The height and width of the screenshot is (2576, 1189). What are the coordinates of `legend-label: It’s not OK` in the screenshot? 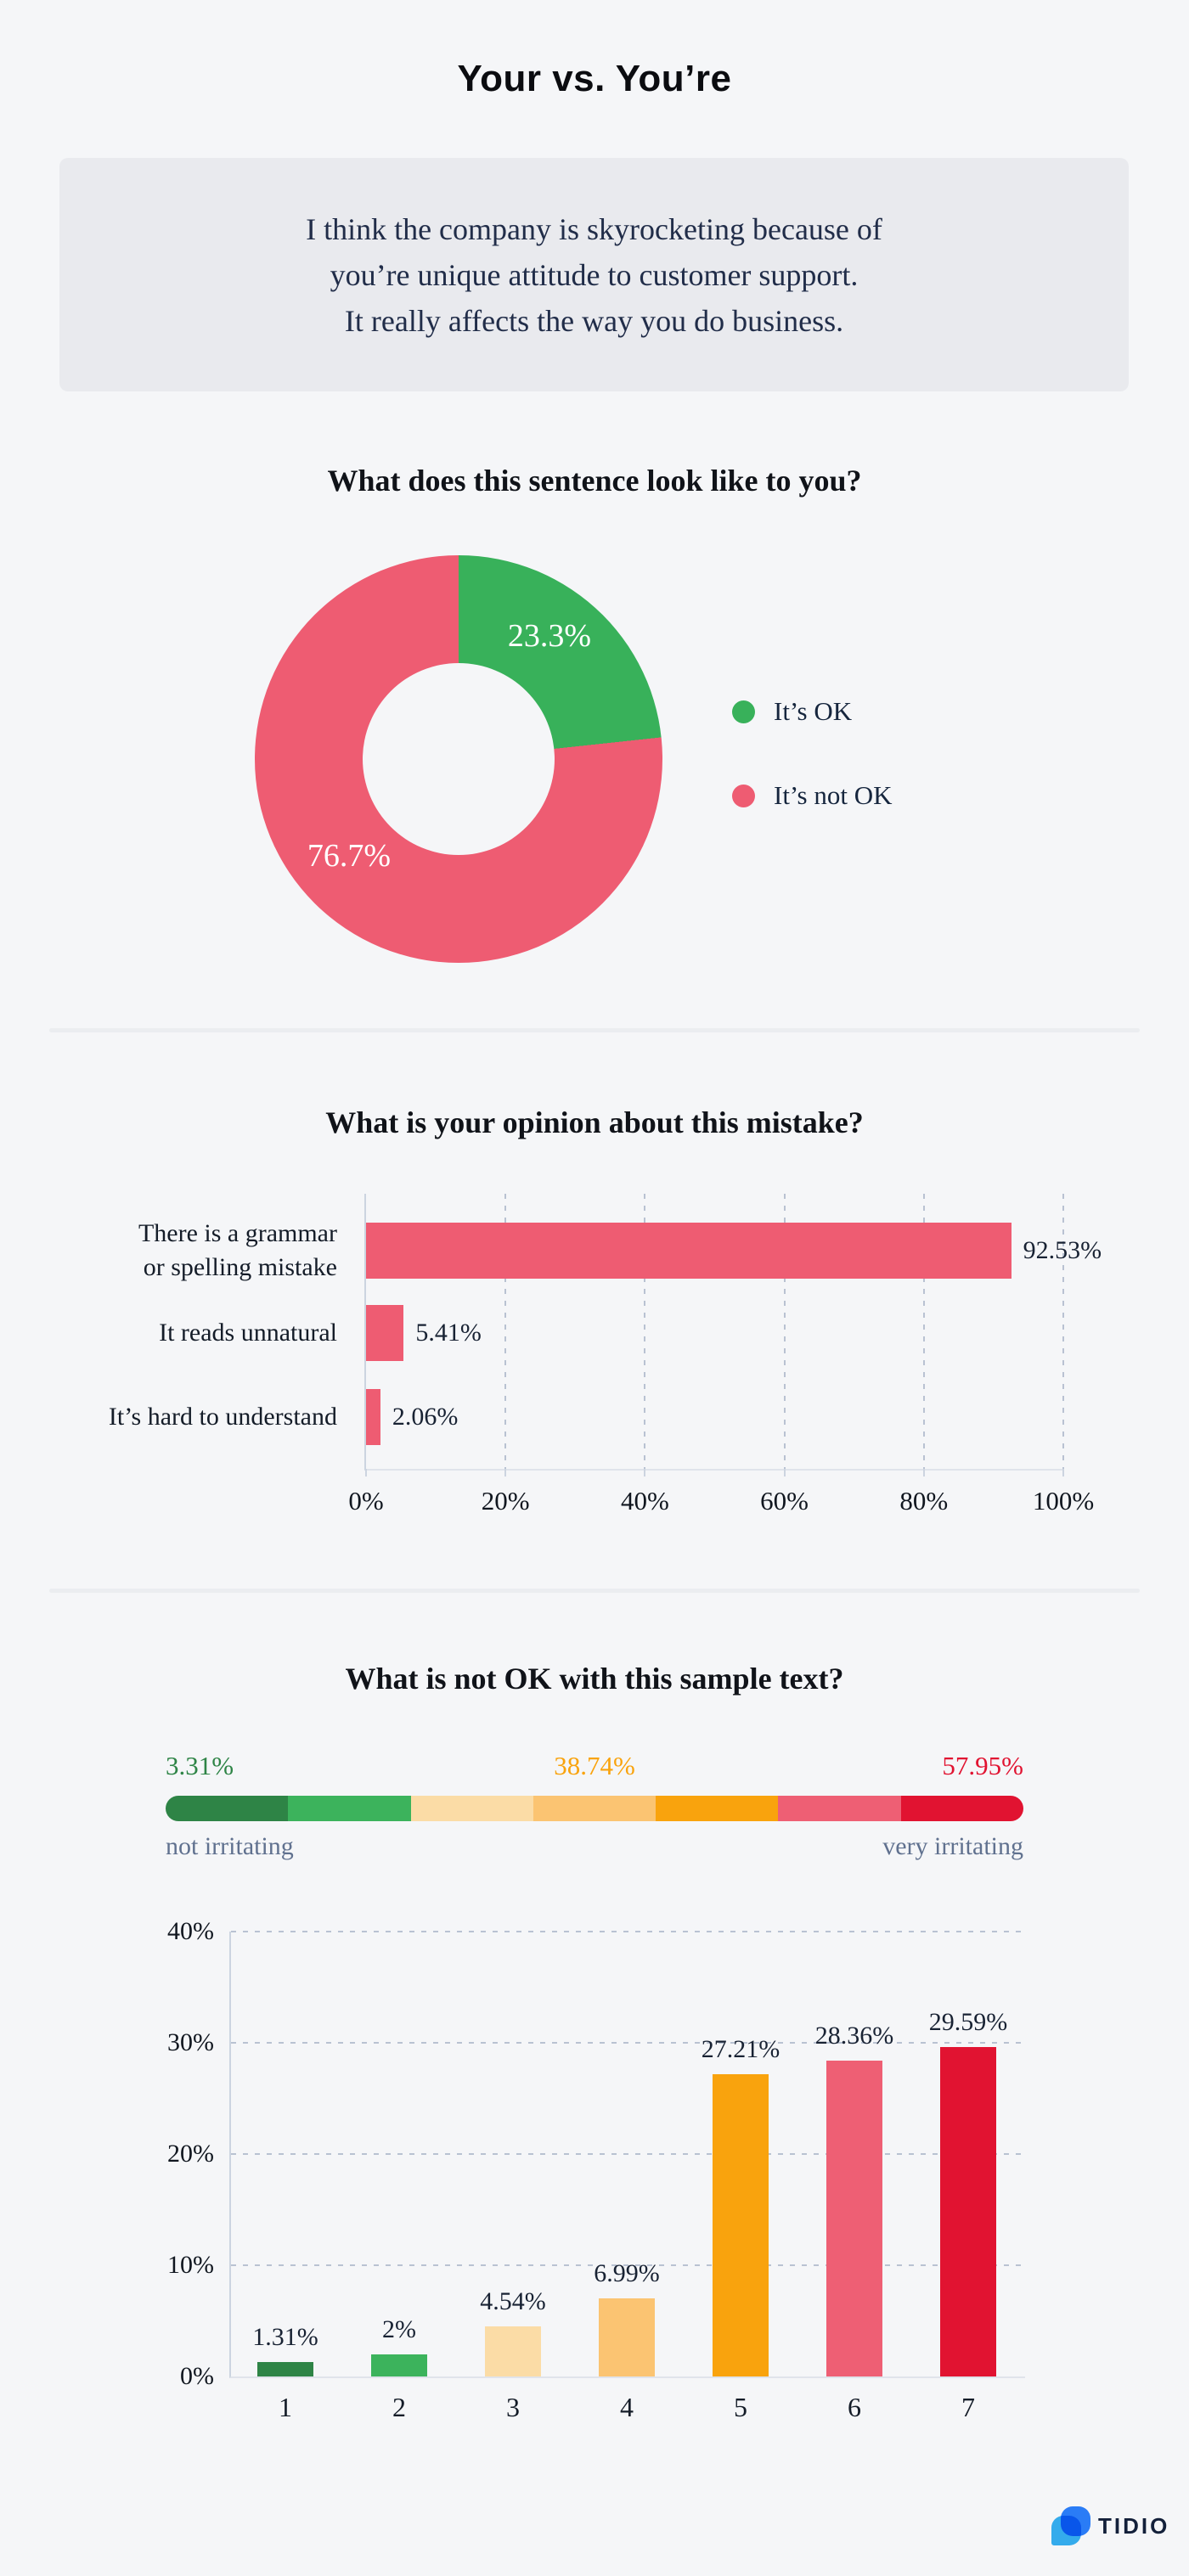 It's located at (833, 795).